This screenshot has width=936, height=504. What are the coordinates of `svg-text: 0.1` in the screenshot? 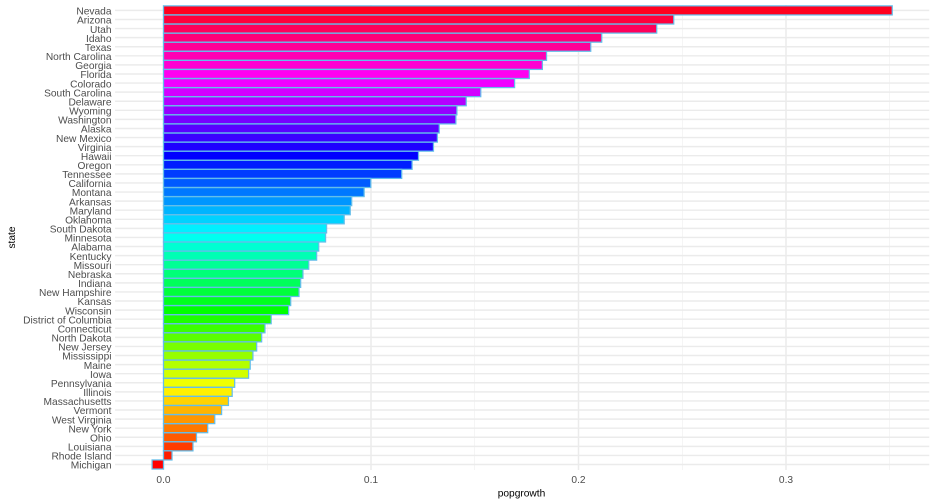 It's located at (371, 480).